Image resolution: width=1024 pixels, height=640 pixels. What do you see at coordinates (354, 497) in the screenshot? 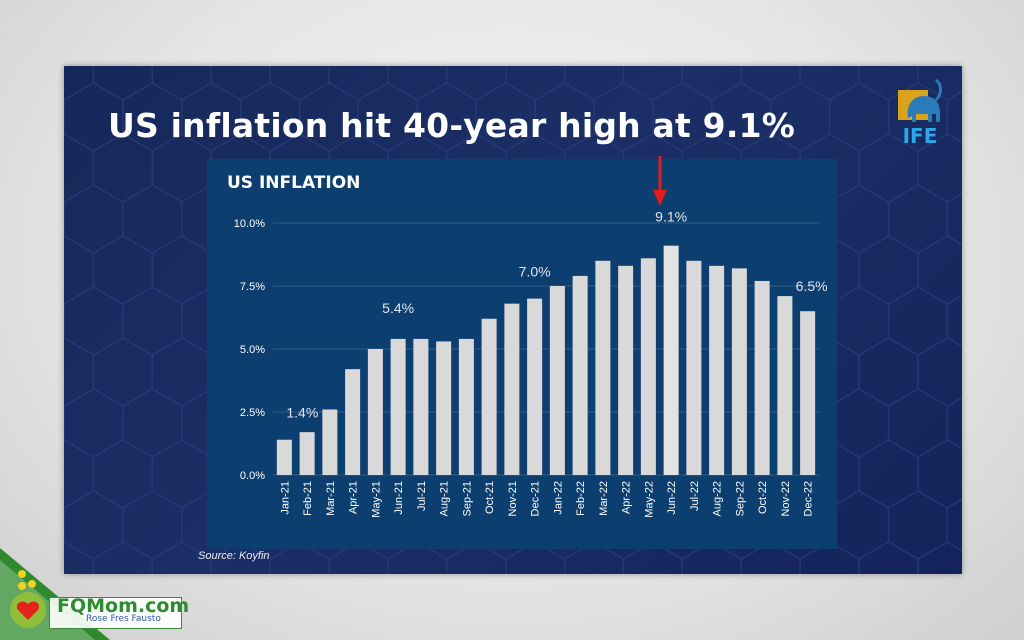
I see `x-tick-label: Apr-21` at bounding box center [354, 497].